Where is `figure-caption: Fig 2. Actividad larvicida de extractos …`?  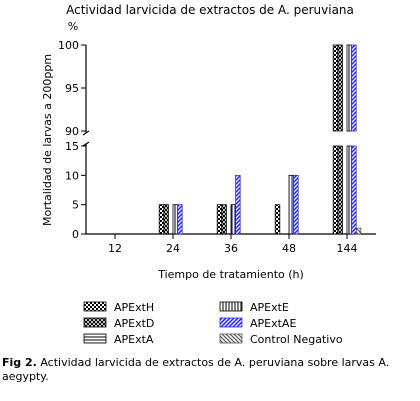 figure-caption: Fig 2. Actividad larvicida de extractos … is located at coordinates (210, 370).